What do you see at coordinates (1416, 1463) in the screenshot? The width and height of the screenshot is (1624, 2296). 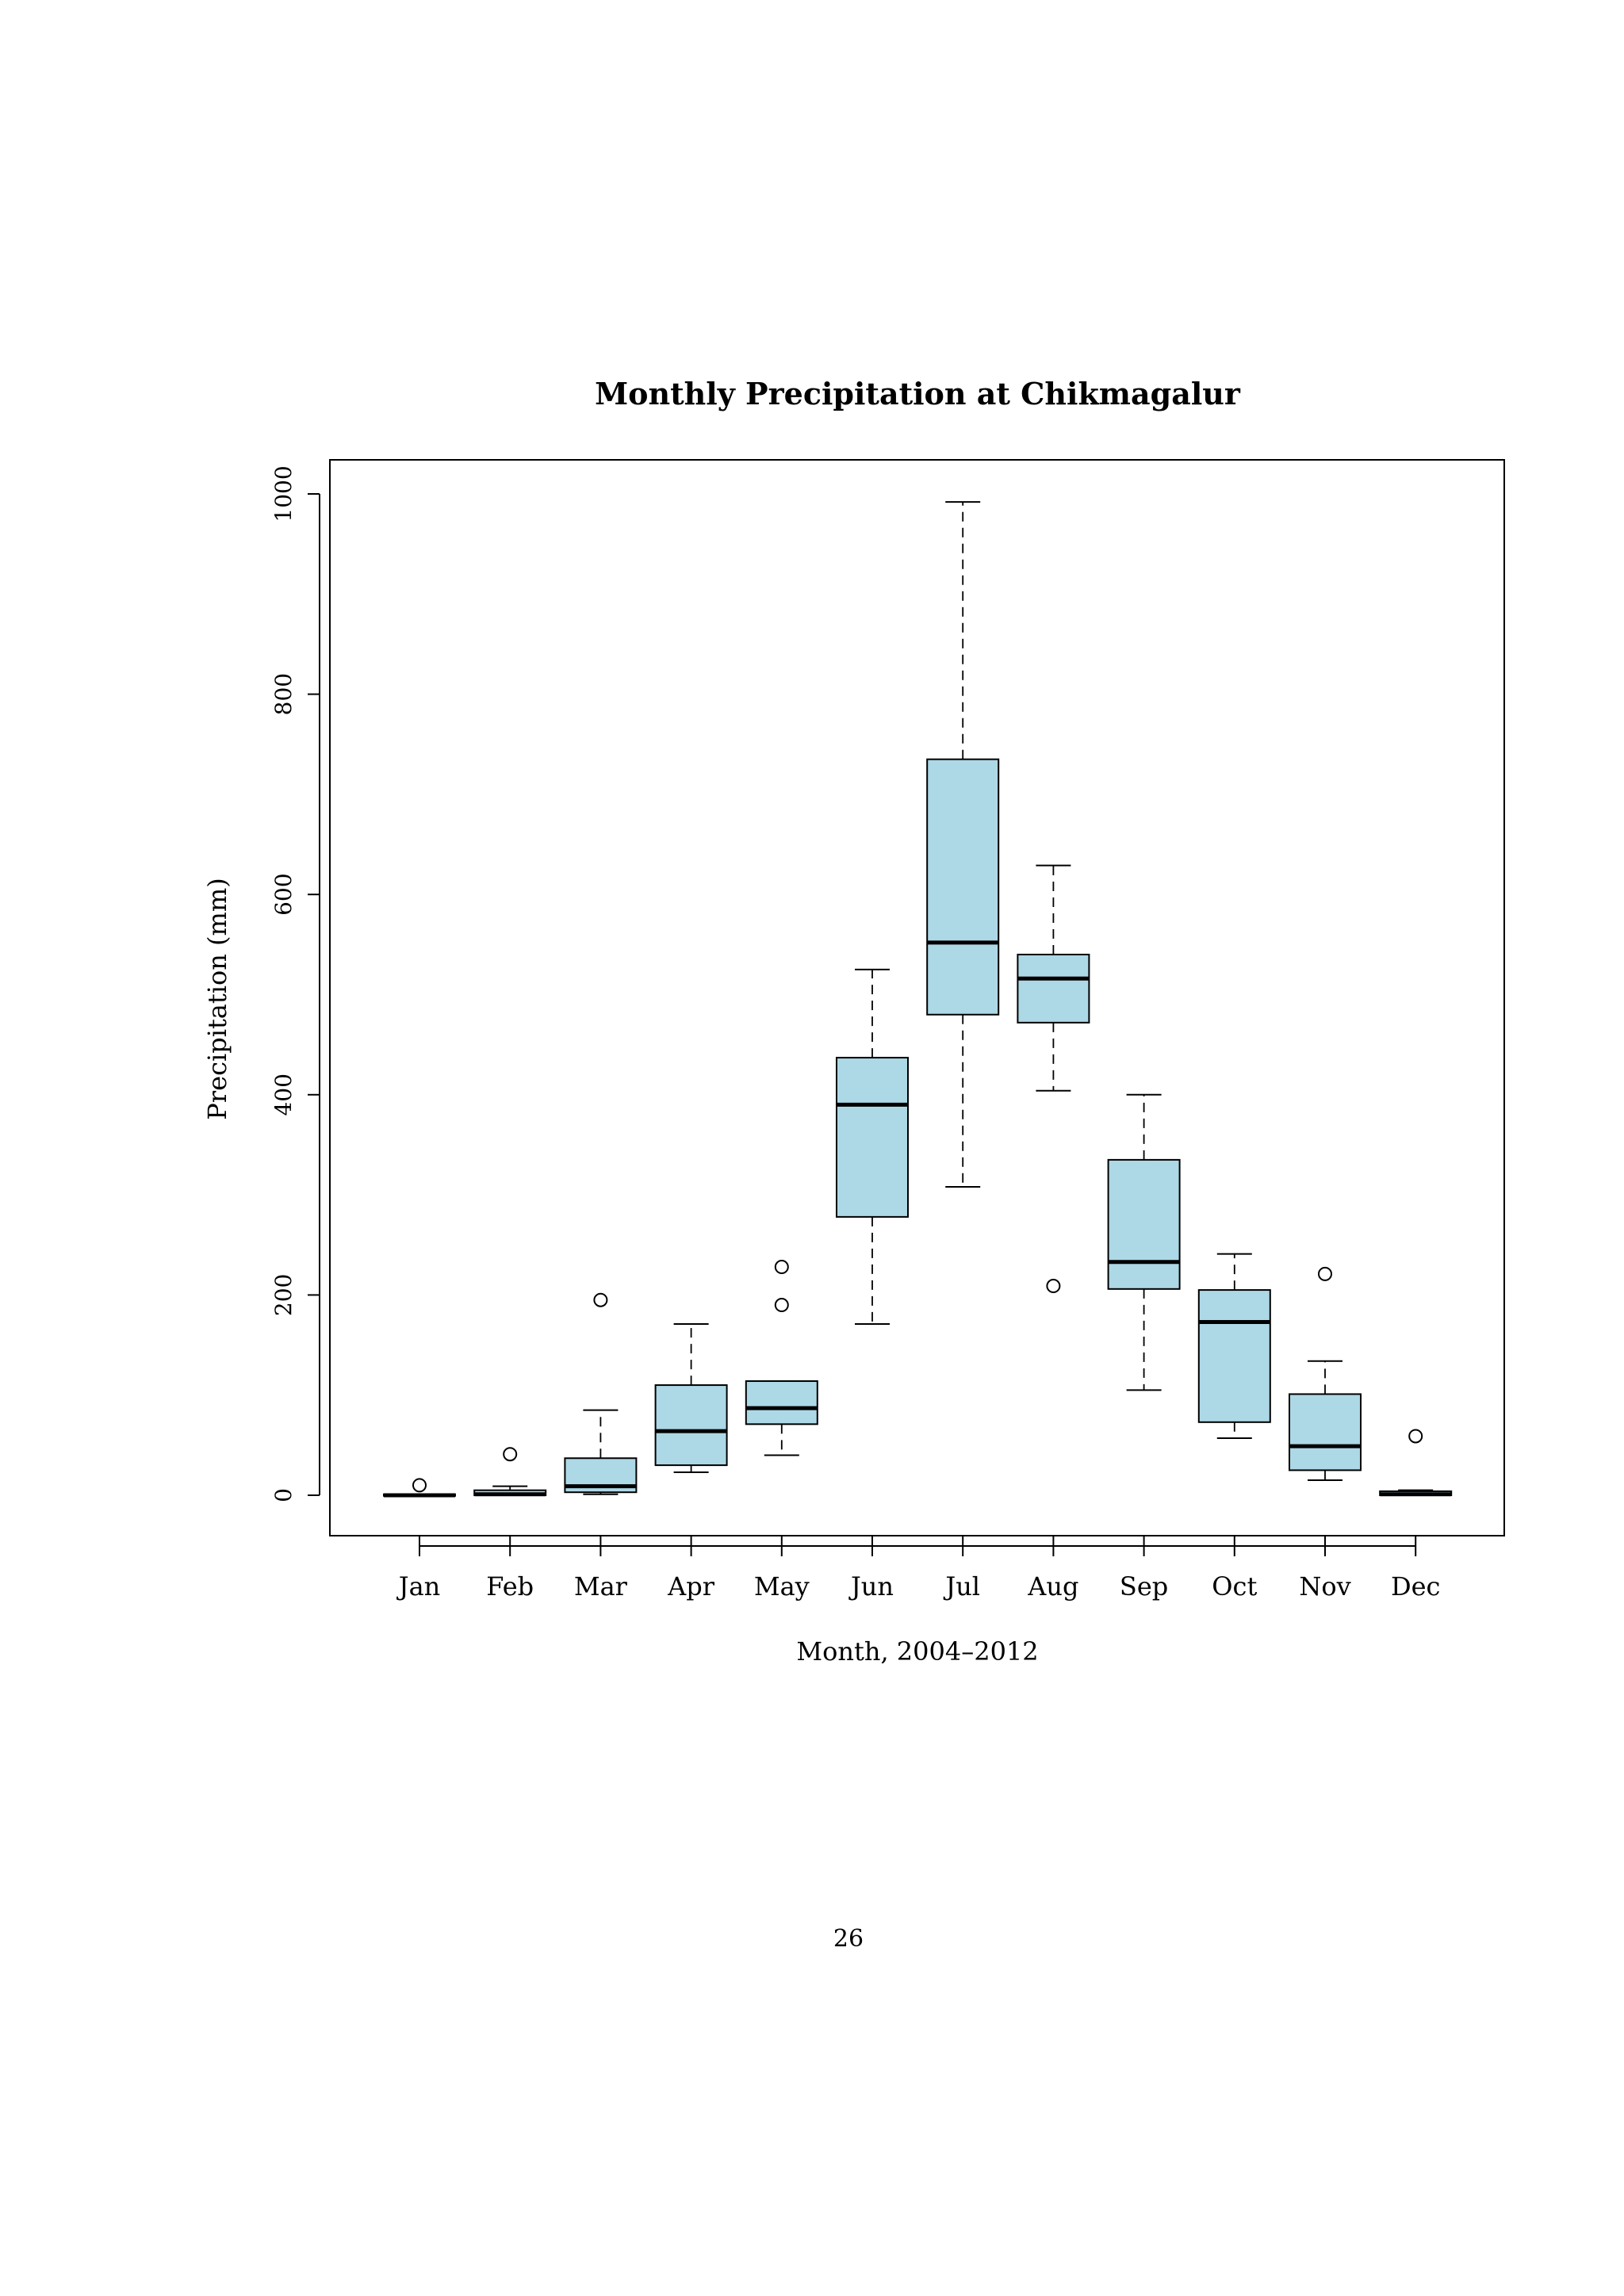 I see `box-dec` at bounding box center [1416, 1463].